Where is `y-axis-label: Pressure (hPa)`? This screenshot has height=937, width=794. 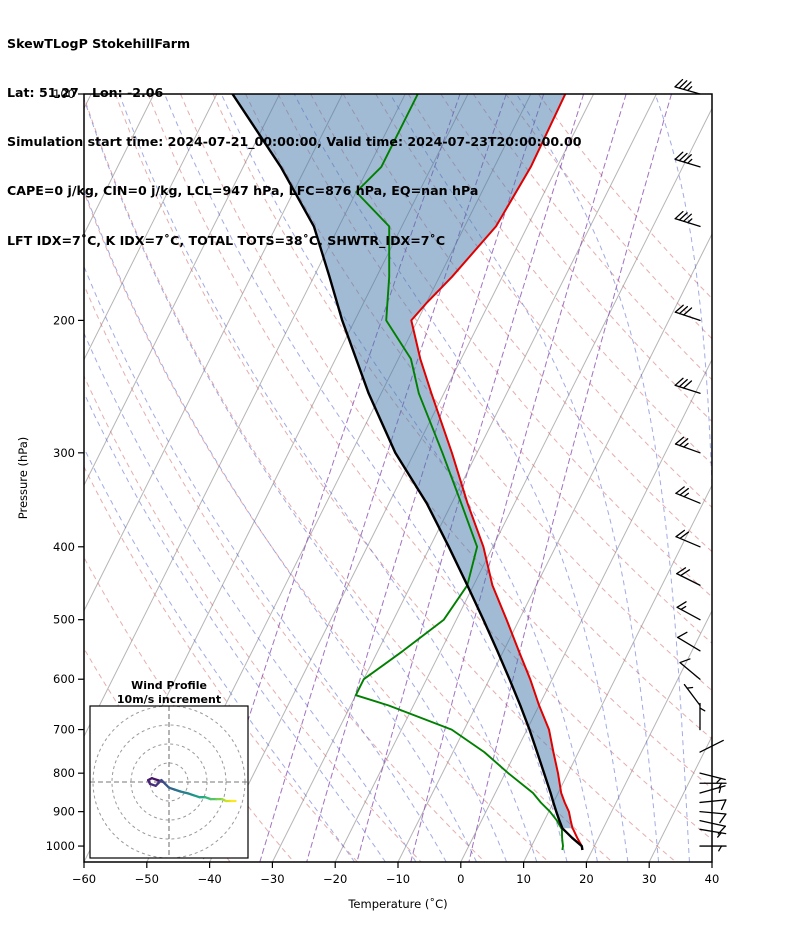
y-axis-label: Pressure (hPa) is located at coordinates (23, 478).